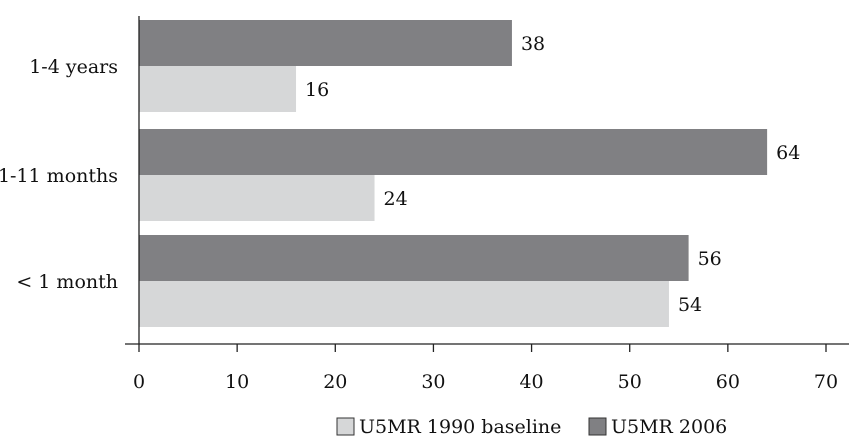  What do you see at coordinates (139, 382) in the screenshot?
I see `x-tick-label: 0` at bounding box center [139, 382].